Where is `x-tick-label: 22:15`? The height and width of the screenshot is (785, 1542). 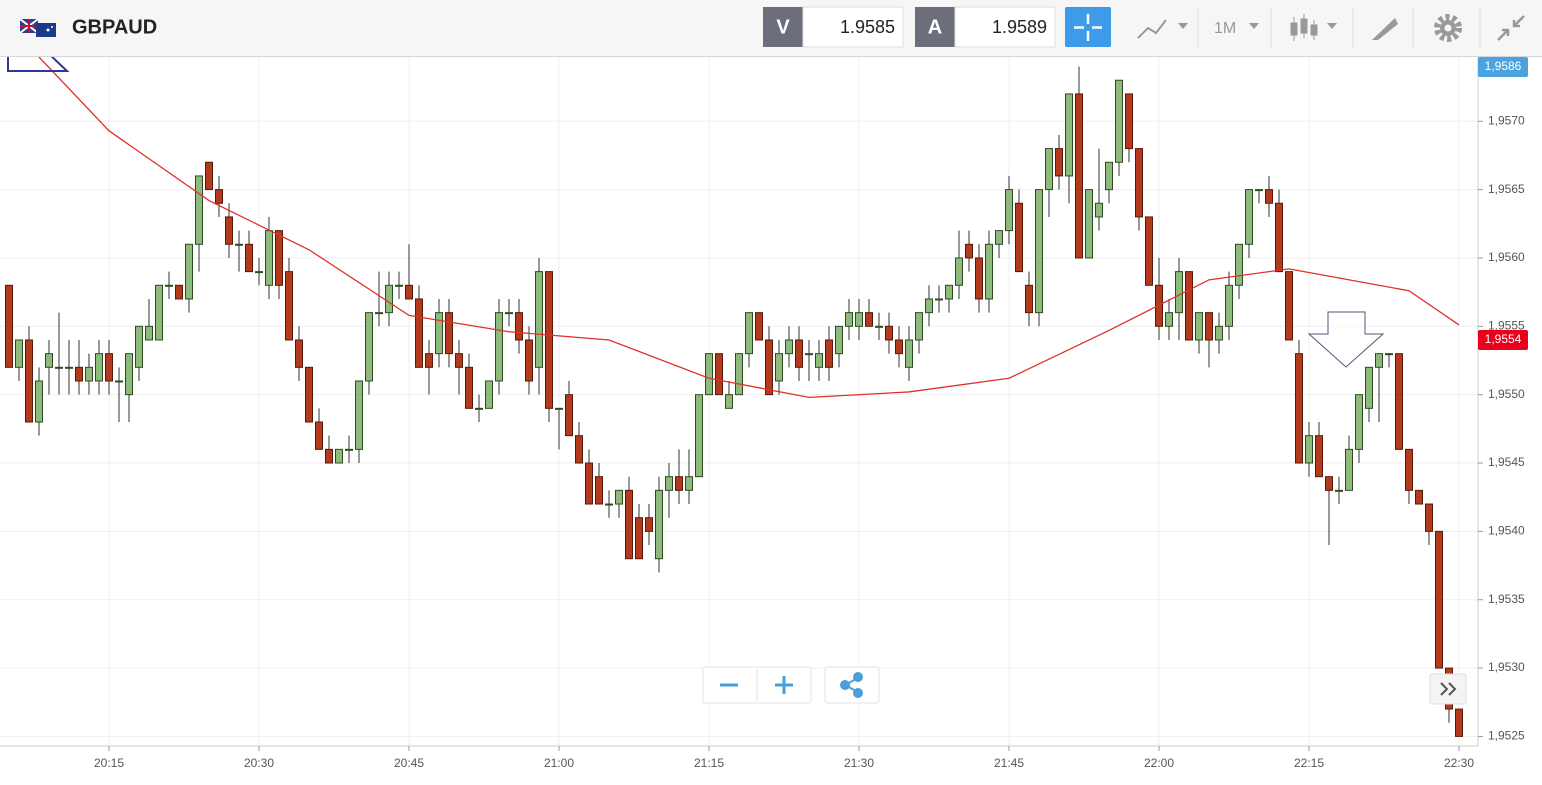
x-tick-label: 22:15 is located at coordinates (1309, 763).